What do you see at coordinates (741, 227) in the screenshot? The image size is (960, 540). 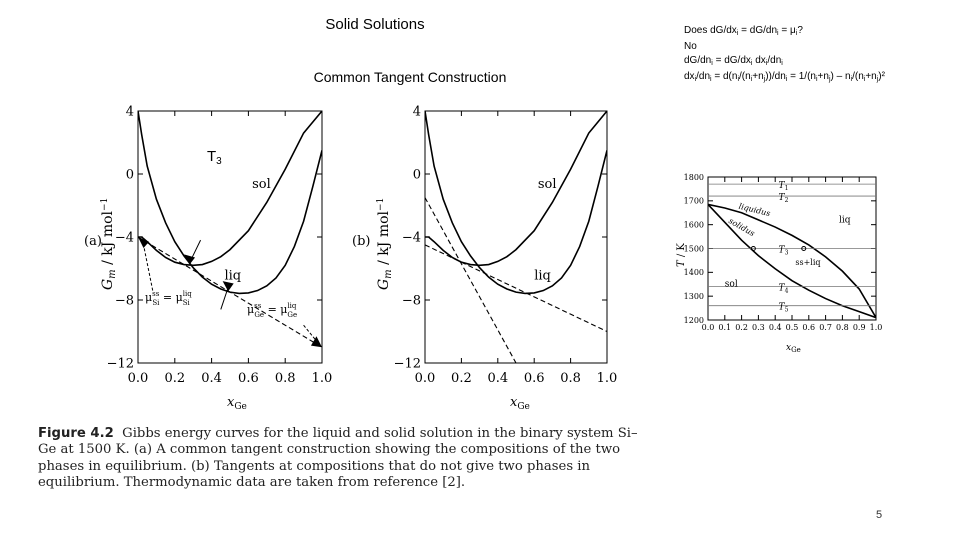 I see `label-solidus: solidus` at bounding box center [741, 227].